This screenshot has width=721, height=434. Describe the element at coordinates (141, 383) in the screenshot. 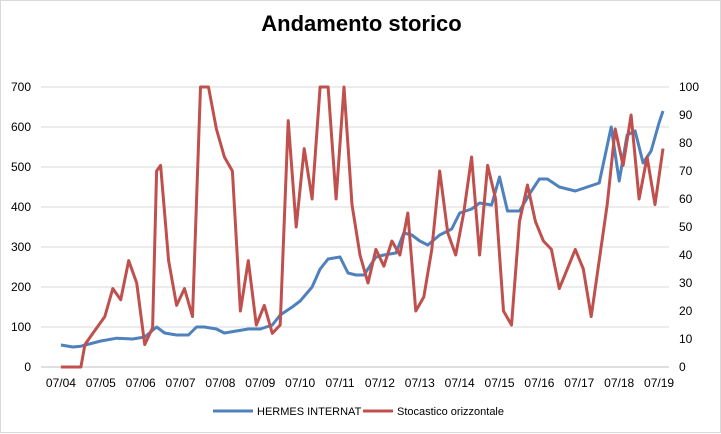

I see `x-tick-label: 07/06` at that location.